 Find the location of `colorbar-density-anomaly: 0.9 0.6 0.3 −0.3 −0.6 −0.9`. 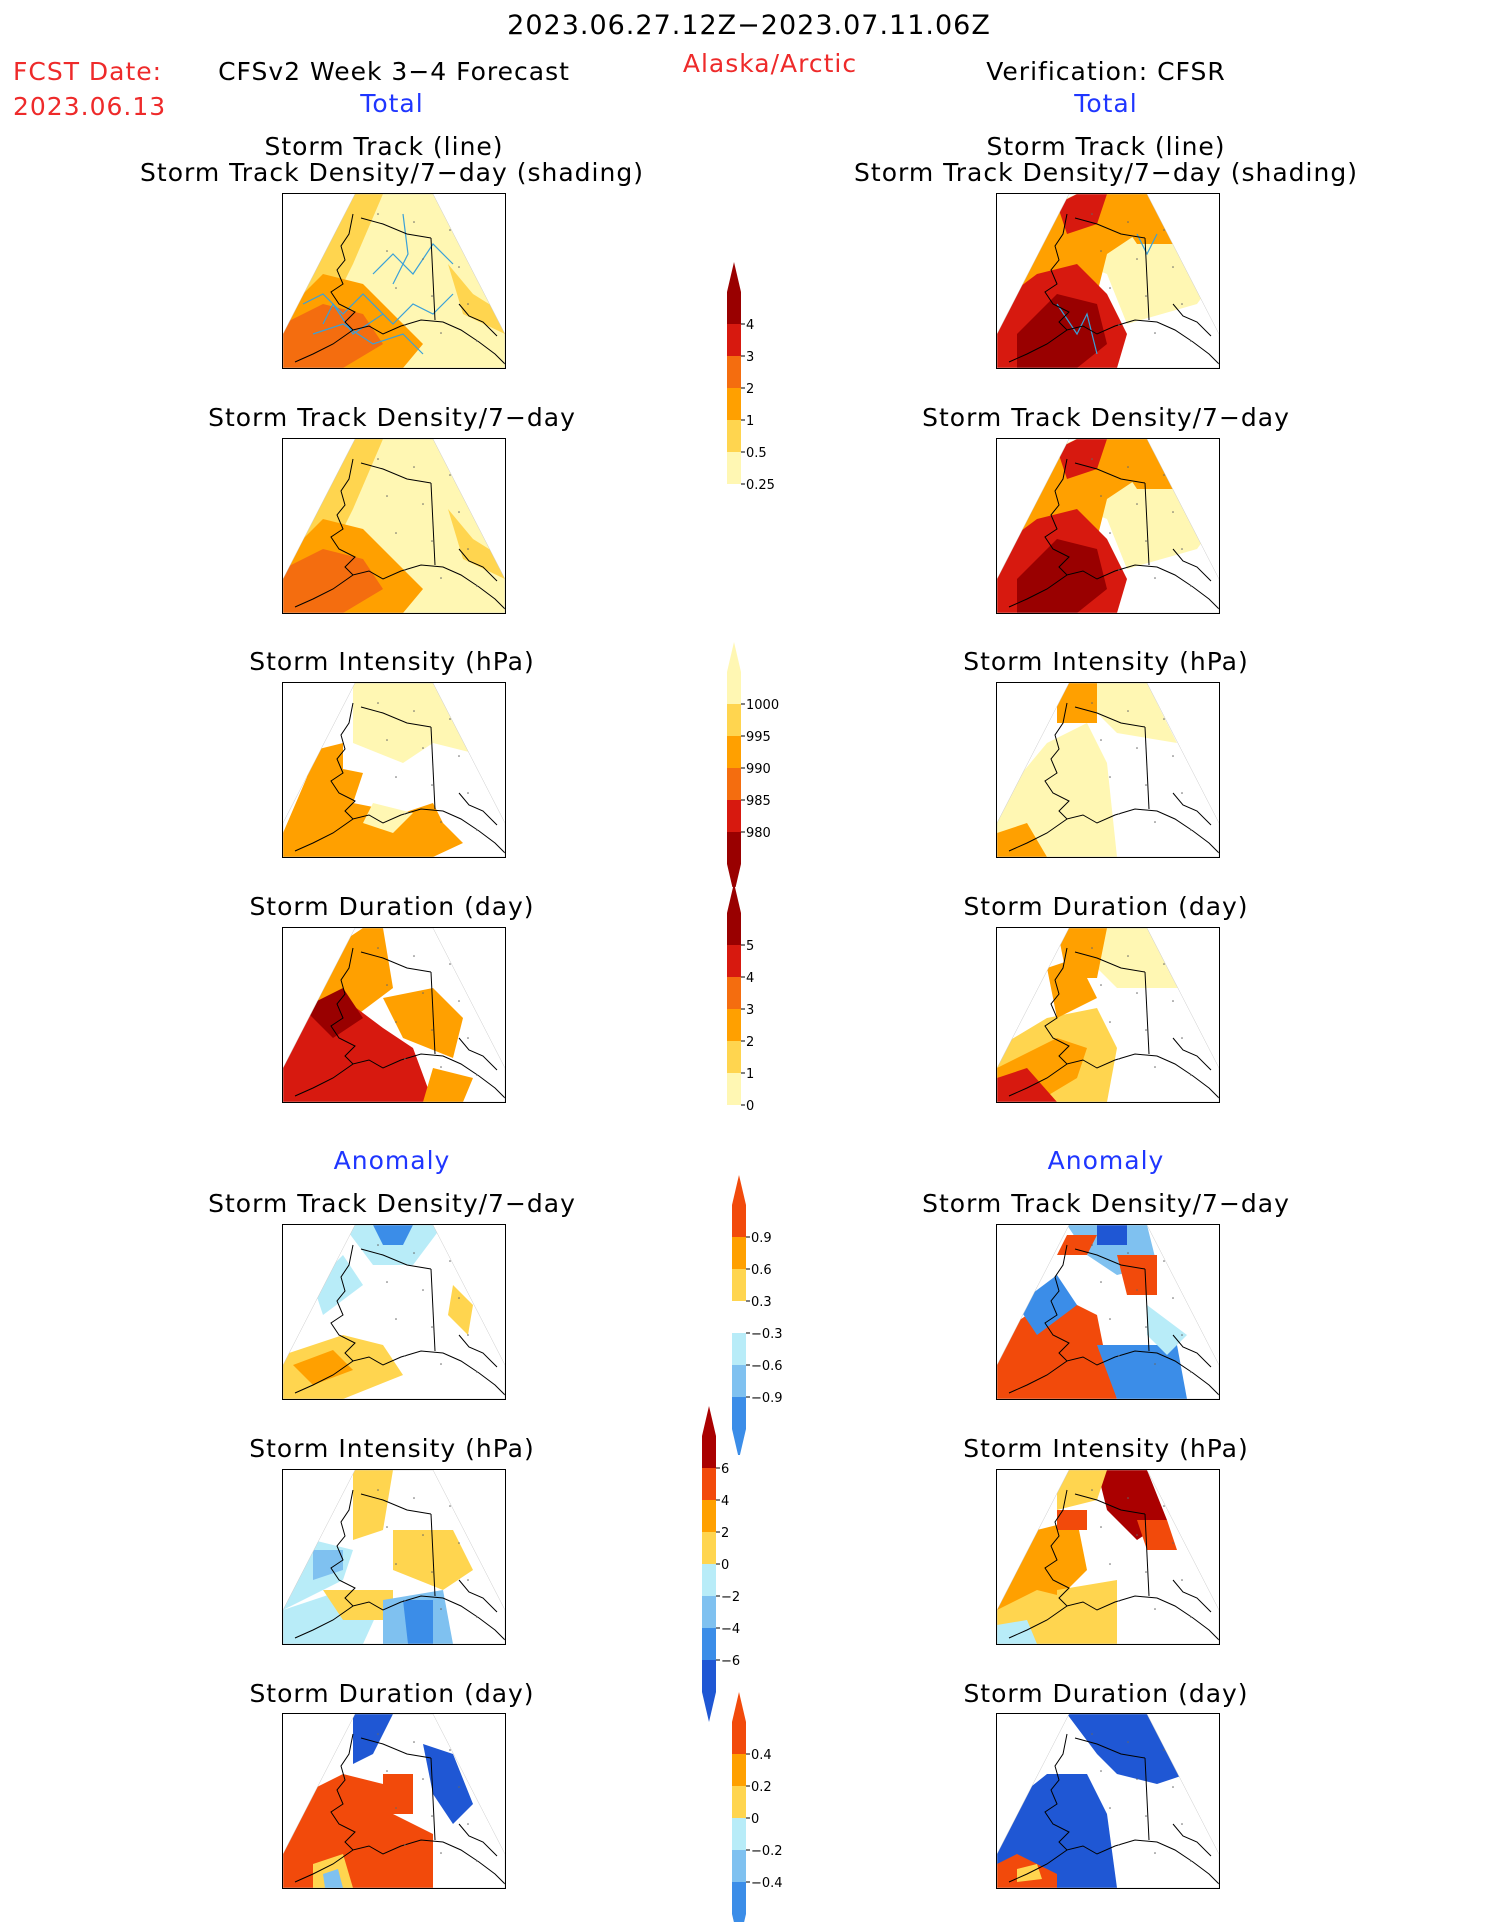

colorbar-density-anomaly: 0.9 0.6 0.3 −0.3 −0.6 −0.9 is located at coordinates (757, 1315).